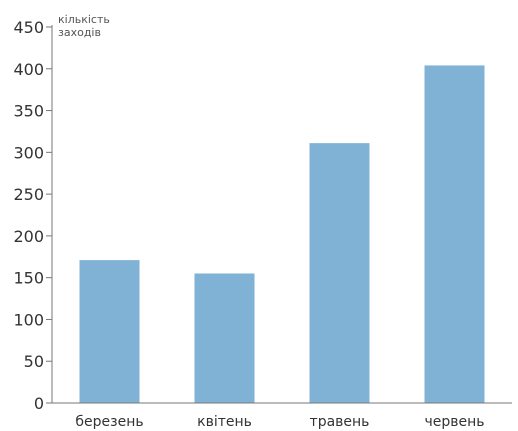  What do you see at coordinates (340, 422) in the screenshot?
I see `x-category-label: травень` at bounding box center [340, 422].